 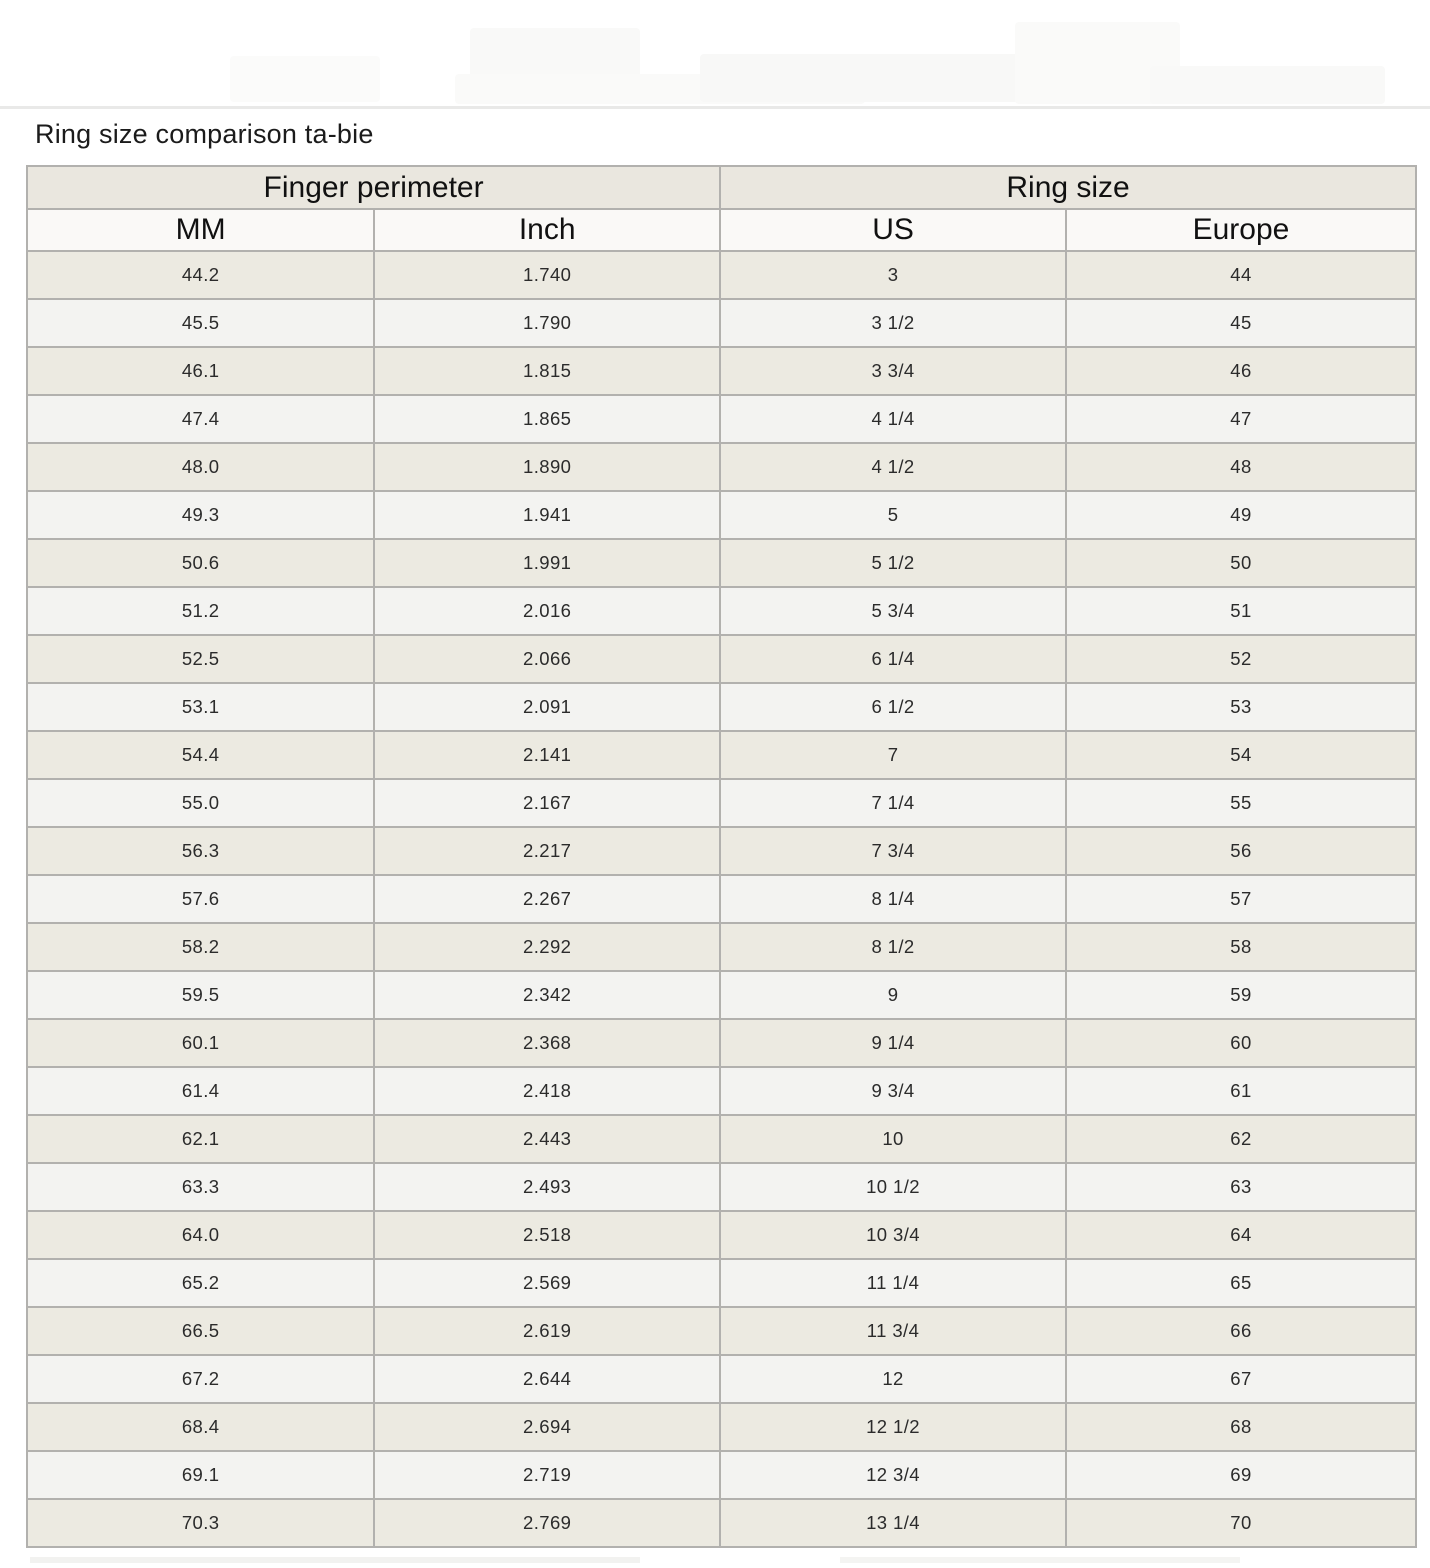 I want to click on cell-inch: 2.066, so click(x=547, y=659).